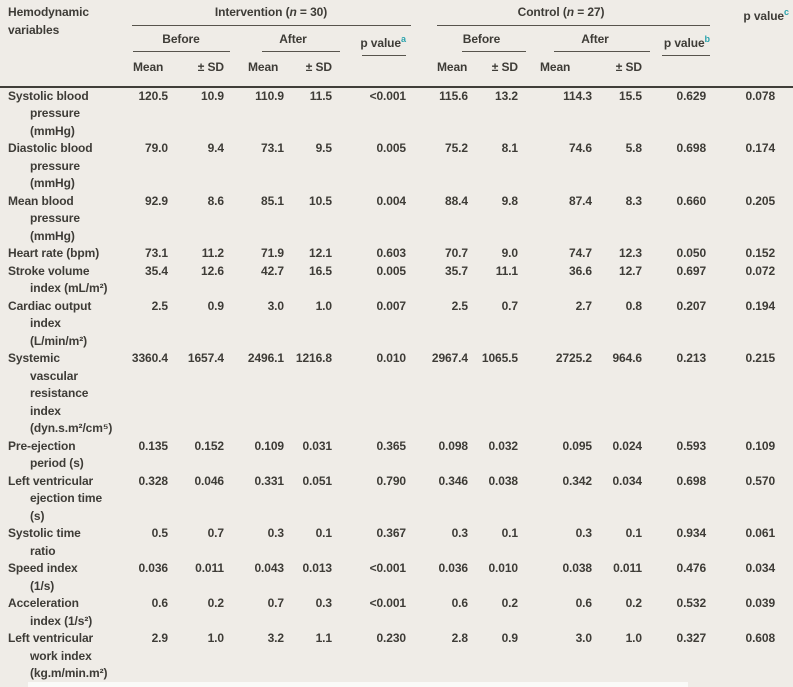 This screenshot has height=687, width=793. What do you see at coordinates (570, 12) in the screenshot?
I see `n-italic: n` at bounding box center [570, 12].